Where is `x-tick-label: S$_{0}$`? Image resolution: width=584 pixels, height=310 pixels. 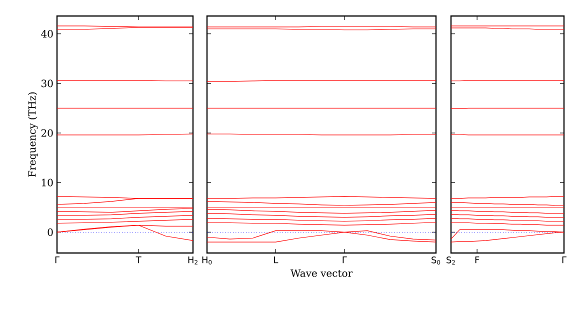 x-tick-label: S$_{0}$ is located at coordinates (436, 260).